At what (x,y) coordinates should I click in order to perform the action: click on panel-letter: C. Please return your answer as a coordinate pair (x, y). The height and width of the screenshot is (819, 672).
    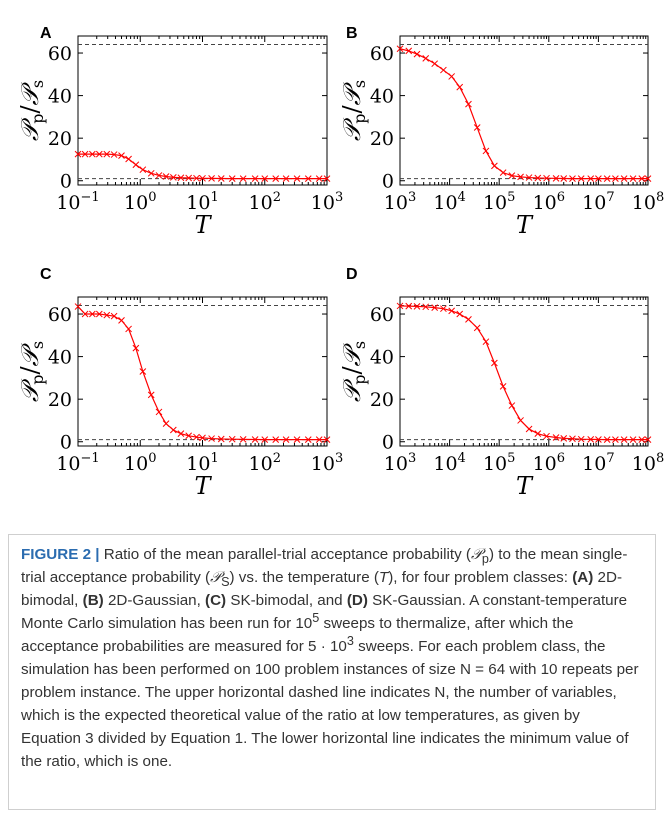
    Looking at the image, I should click on (46, 274).